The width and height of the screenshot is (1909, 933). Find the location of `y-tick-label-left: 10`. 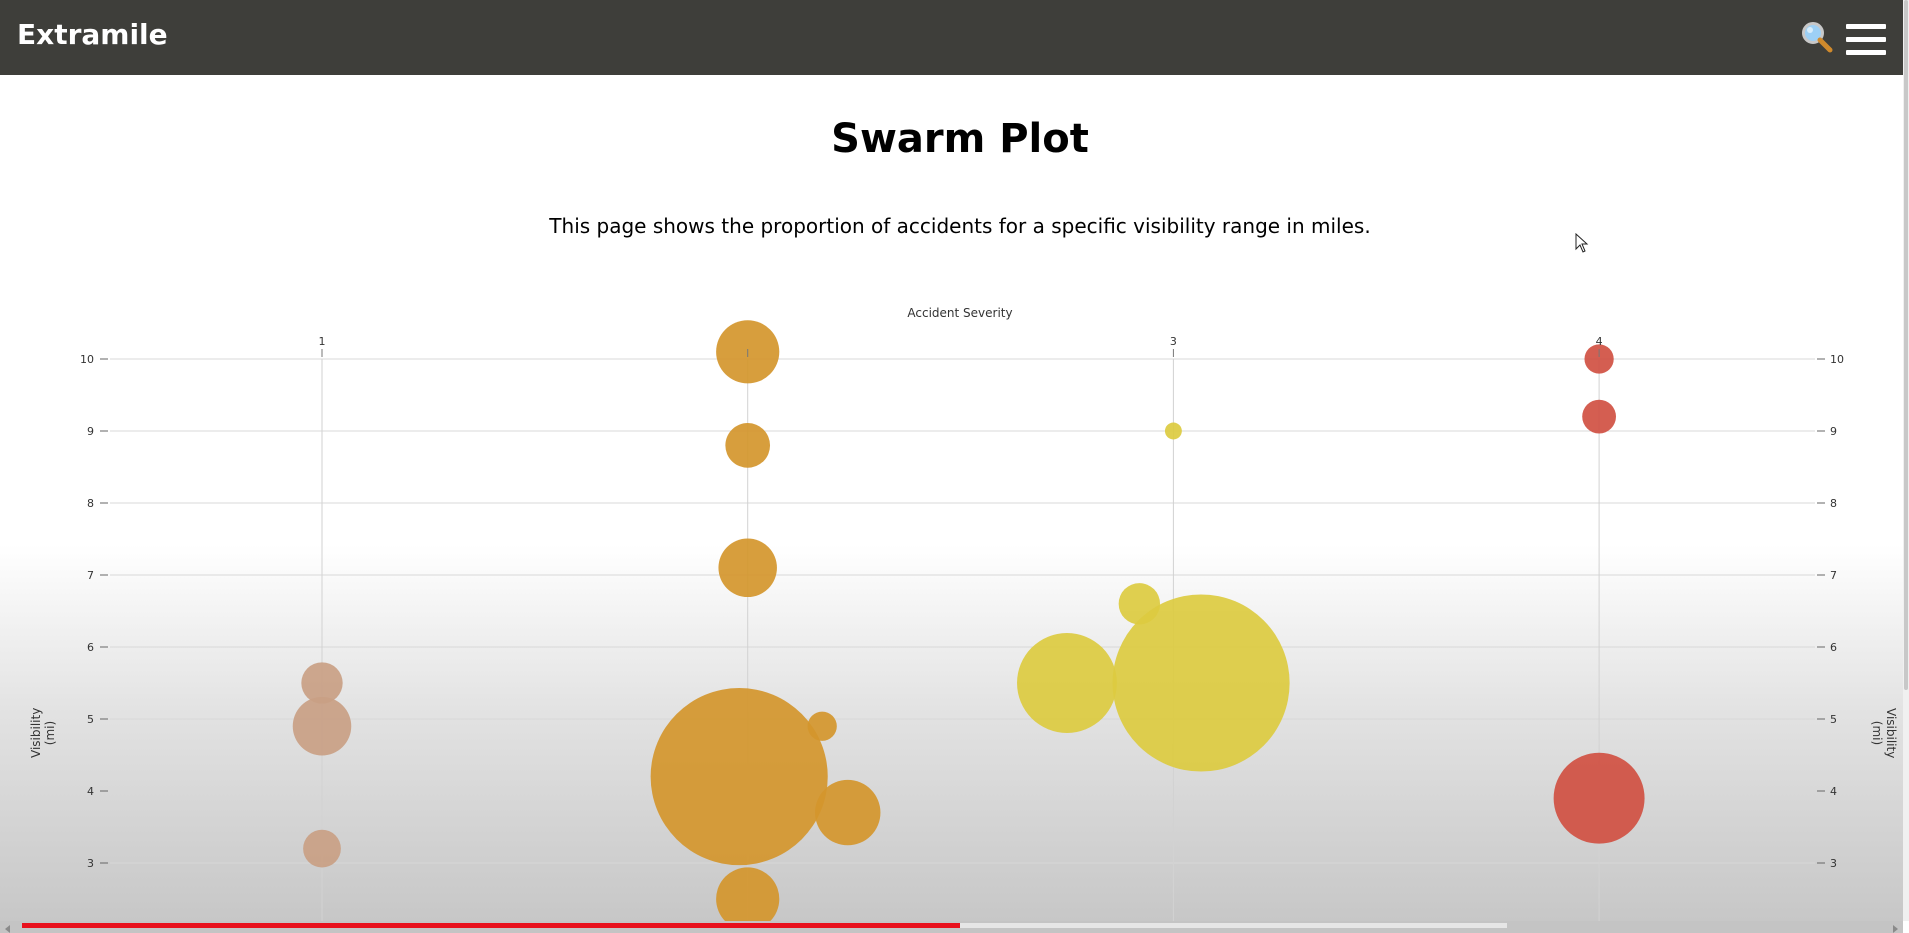

y-tick-label-left: 10 is located at coordinates (87, 359).